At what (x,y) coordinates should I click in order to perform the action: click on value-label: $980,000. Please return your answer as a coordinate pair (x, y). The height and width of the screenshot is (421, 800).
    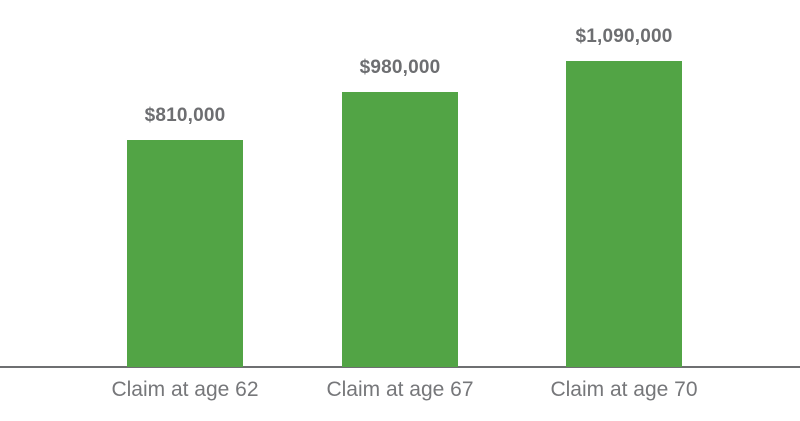
    Looking at the image, I should click on (400, 67).